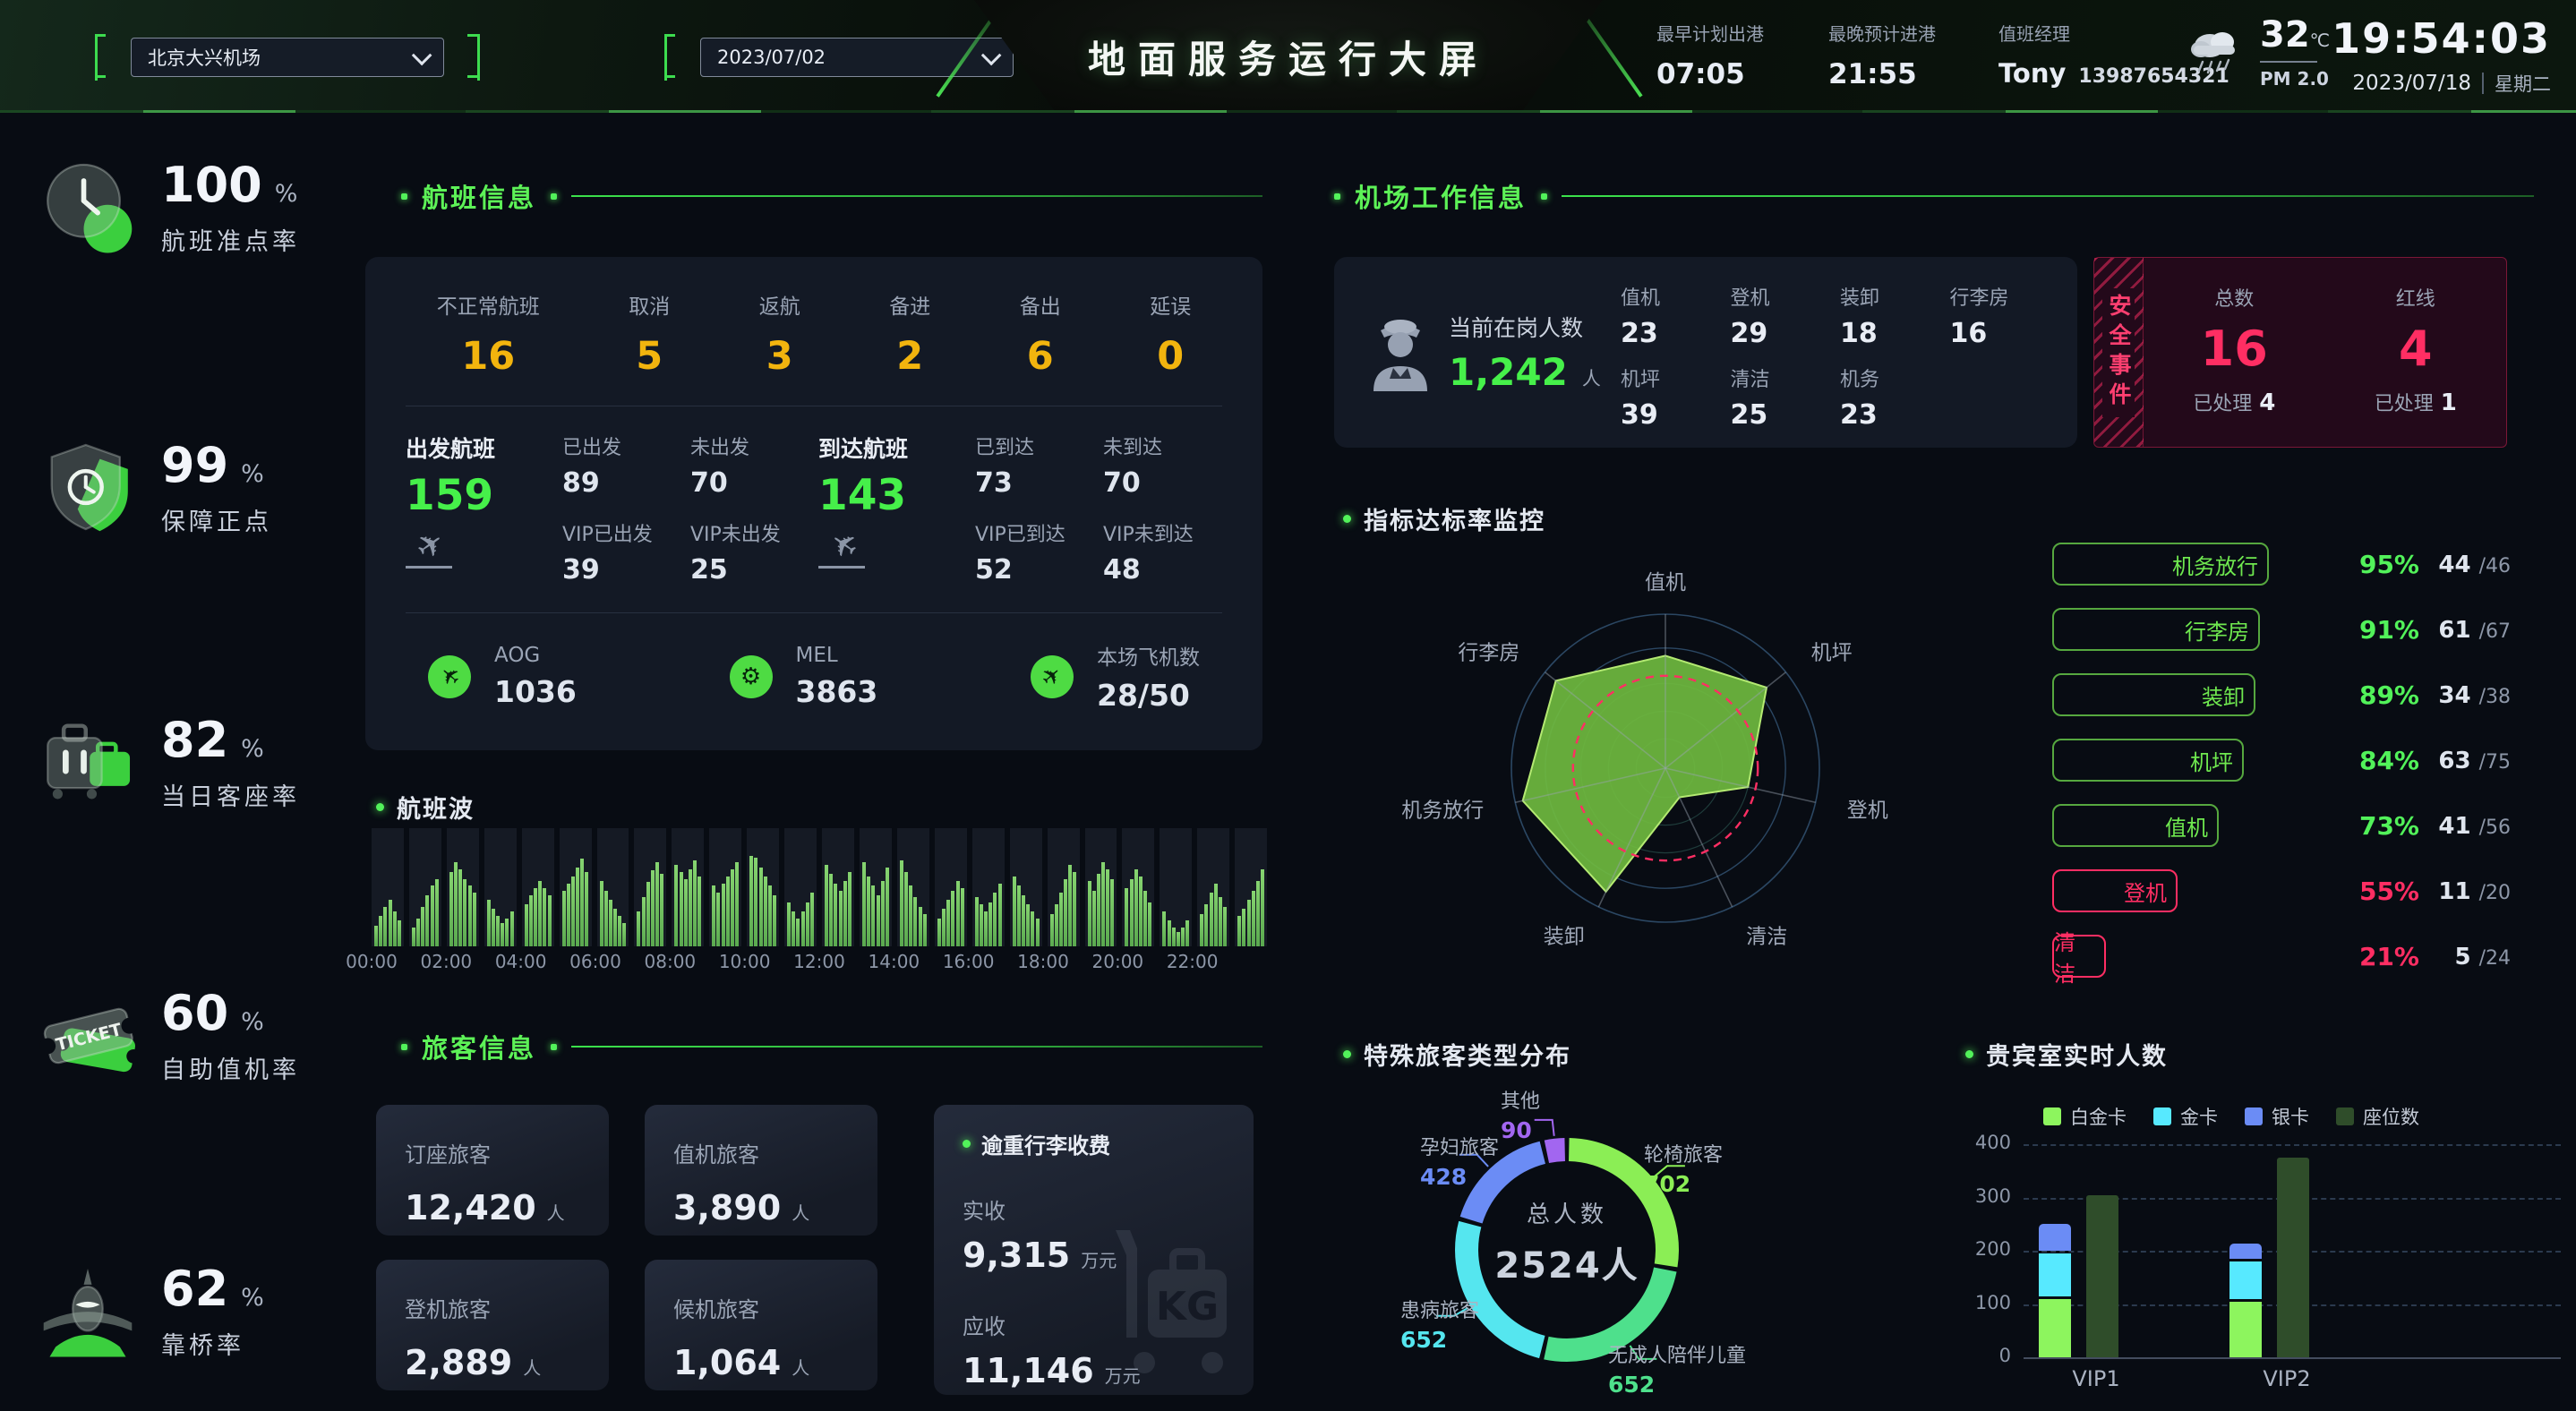  Describe the element at coordinates (1979, 298) in the screenshot. I see `work-group-label: 行李房` at that location.